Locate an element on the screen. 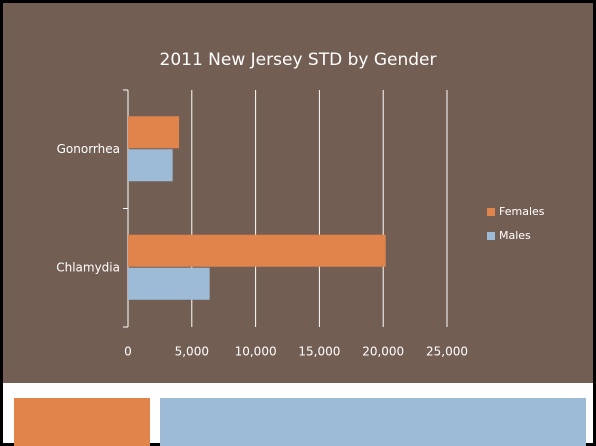 The width and height of the screenshot is (596, 446). y-tick-label: Gonorrhea is located at coordinates (88, 149).